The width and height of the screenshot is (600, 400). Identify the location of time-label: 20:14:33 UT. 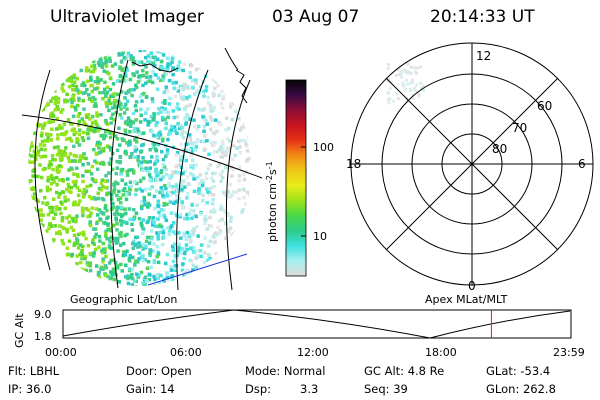
(482, 17).